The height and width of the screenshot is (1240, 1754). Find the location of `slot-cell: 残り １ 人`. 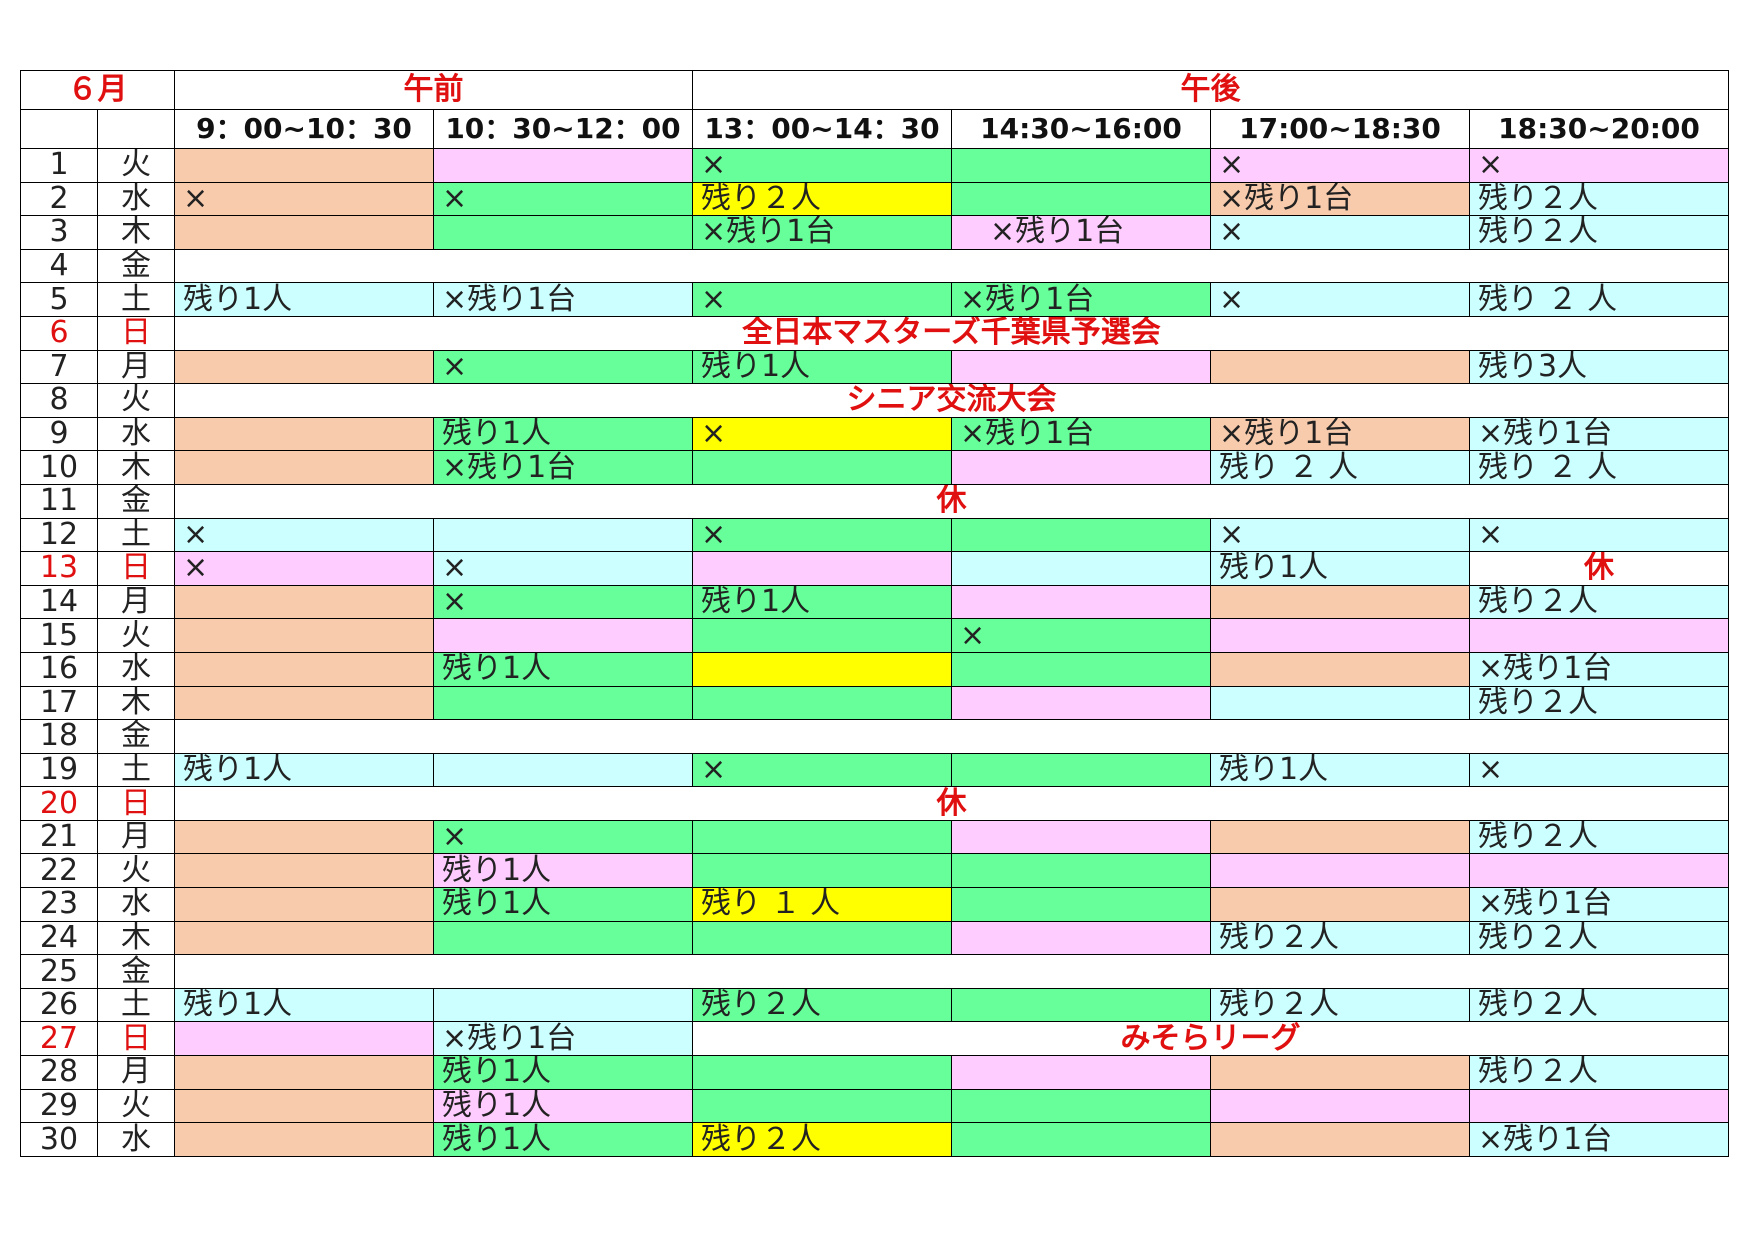

slot-cell: 残り １ 人 is located at coordinates (822, 904).